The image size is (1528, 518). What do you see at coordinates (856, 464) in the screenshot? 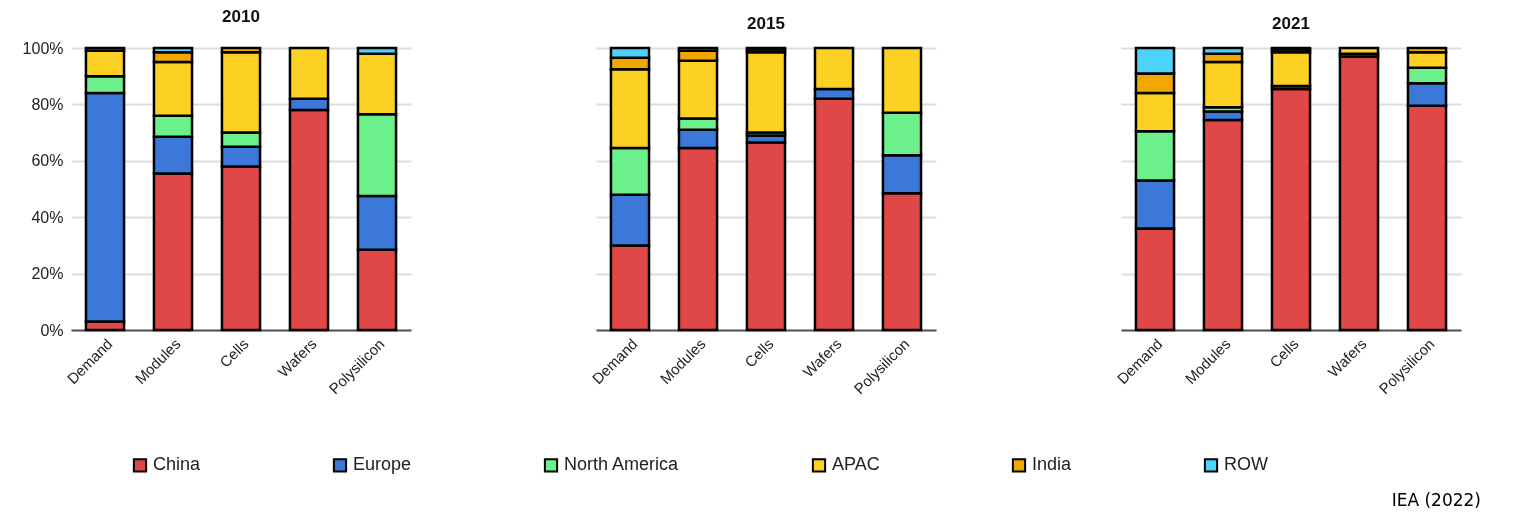
I see `legend-label: APAC` at bounding box center [856, 464].